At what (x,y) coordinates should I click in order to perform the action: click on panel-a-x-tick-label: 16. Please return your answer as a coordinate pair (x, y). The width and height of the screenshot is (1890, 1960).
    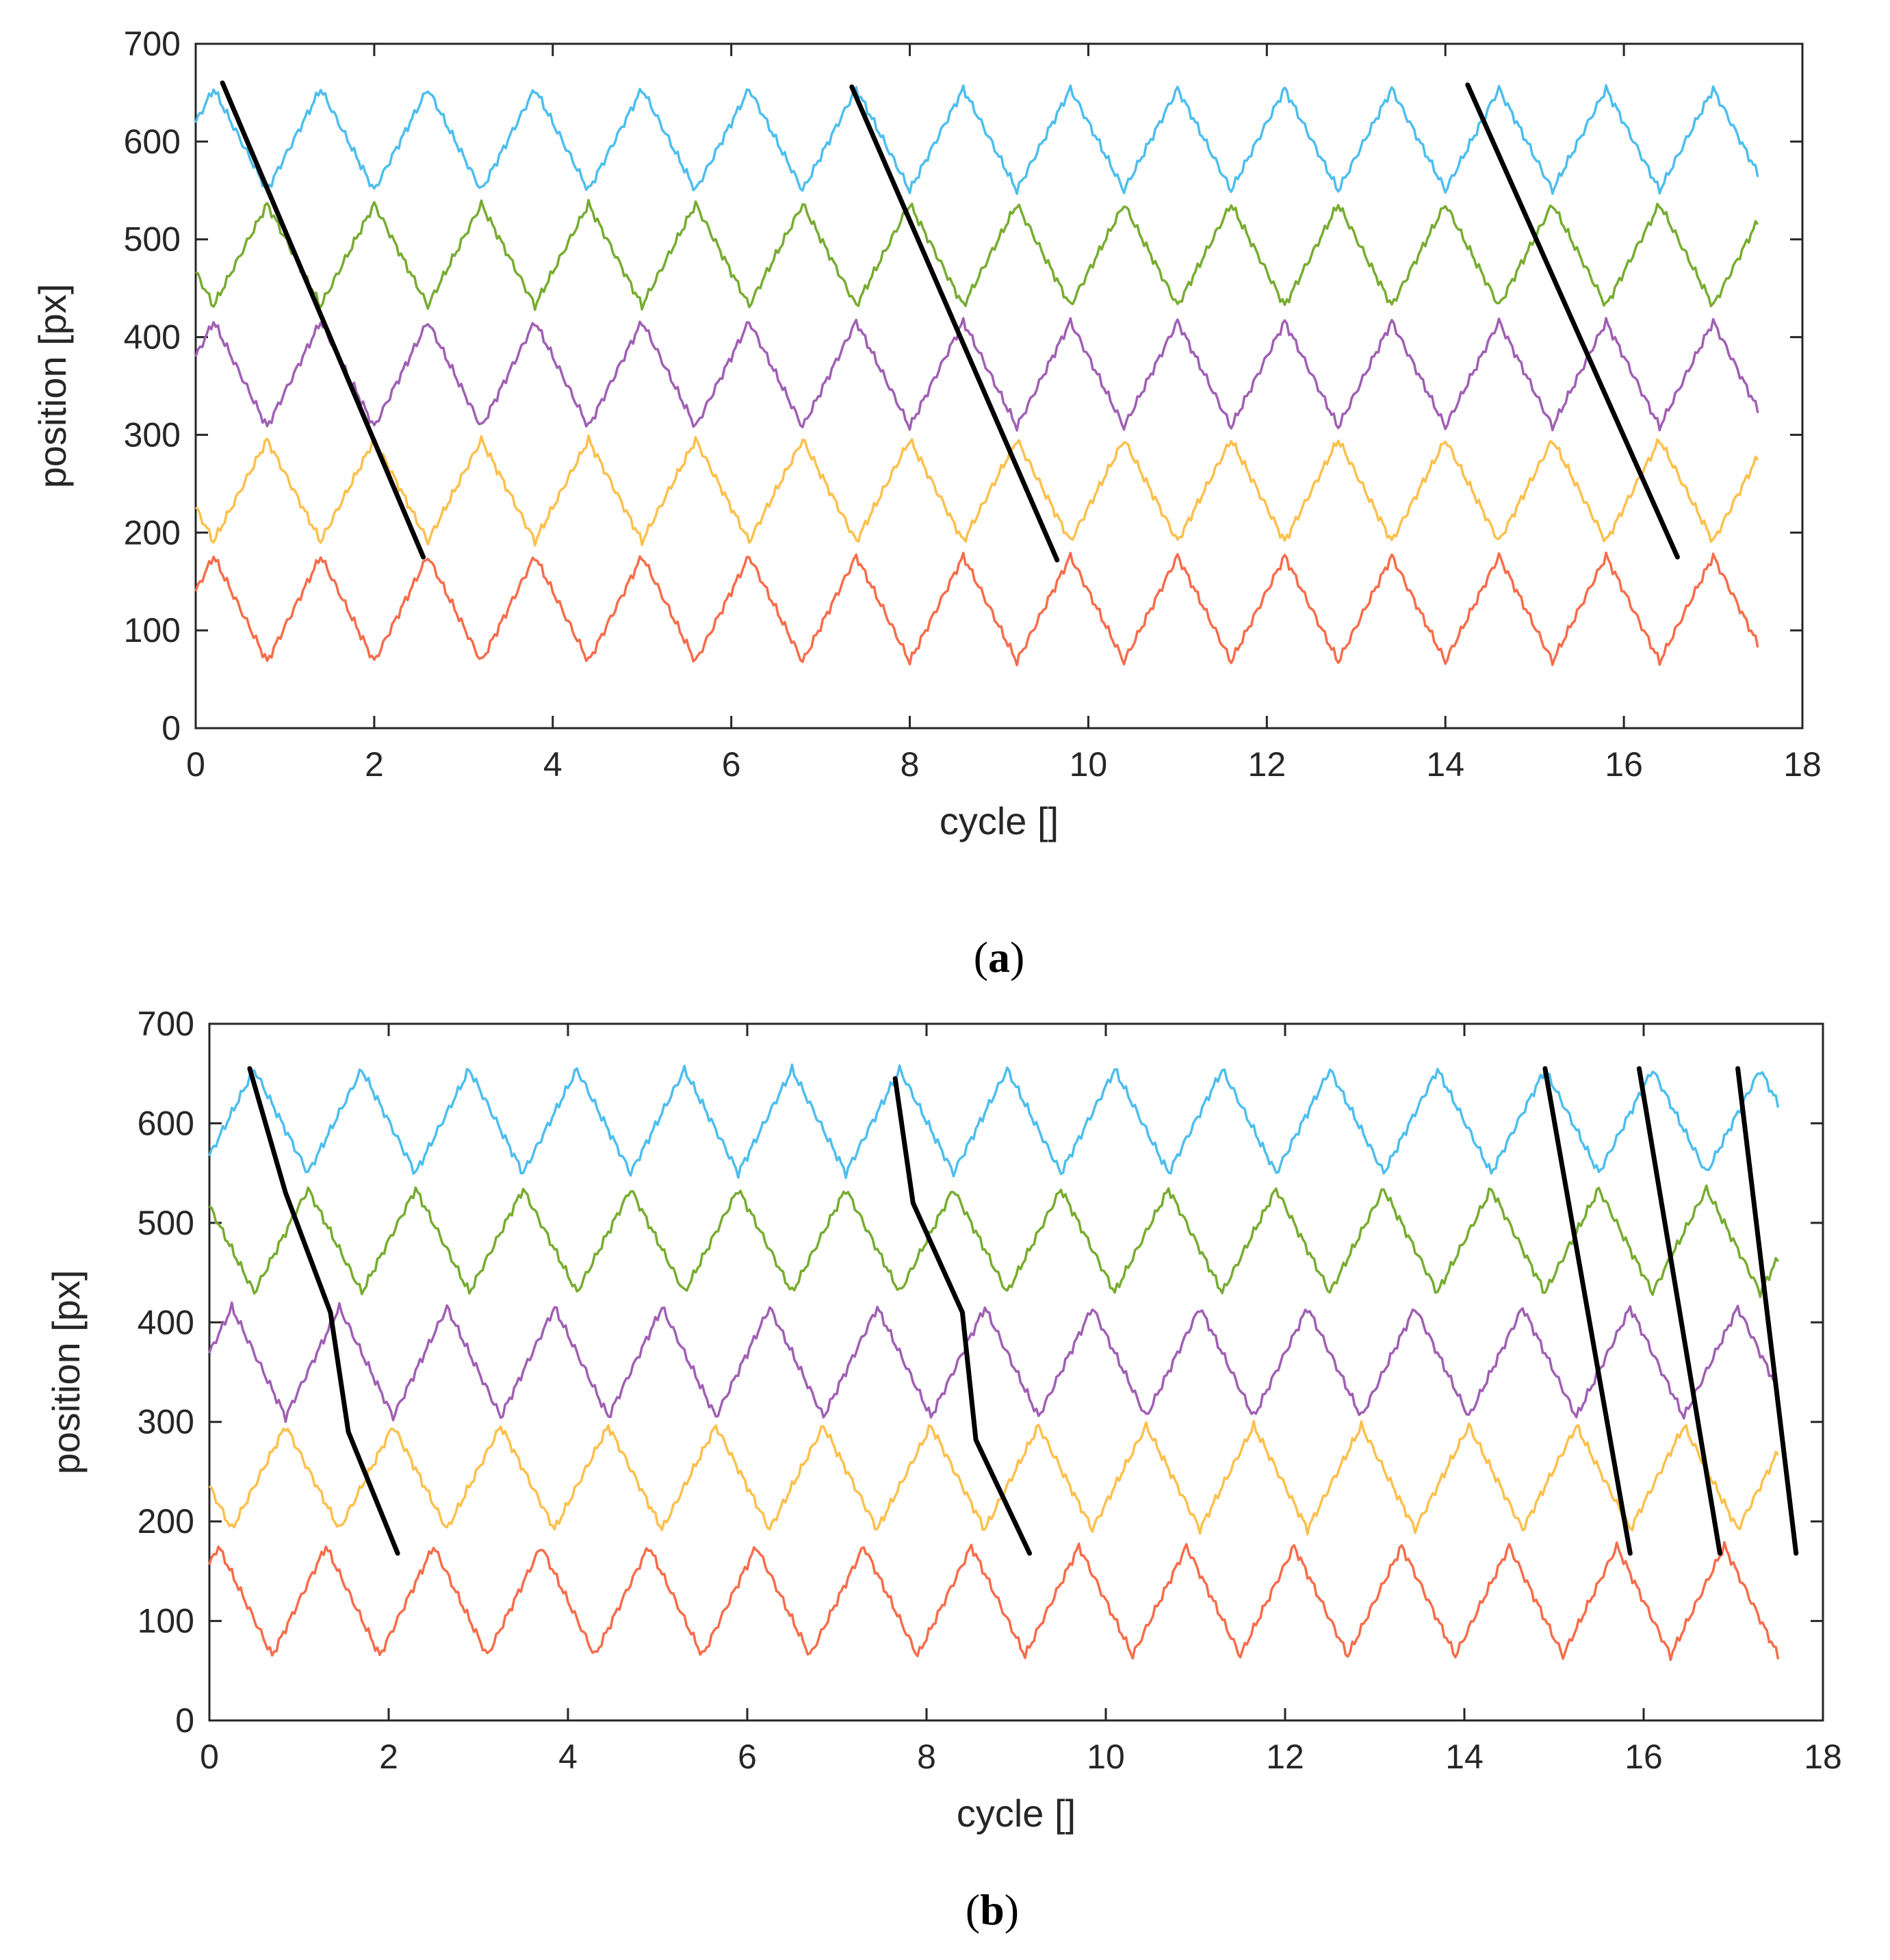
    Looking at the image, I should click on (1624, 764).